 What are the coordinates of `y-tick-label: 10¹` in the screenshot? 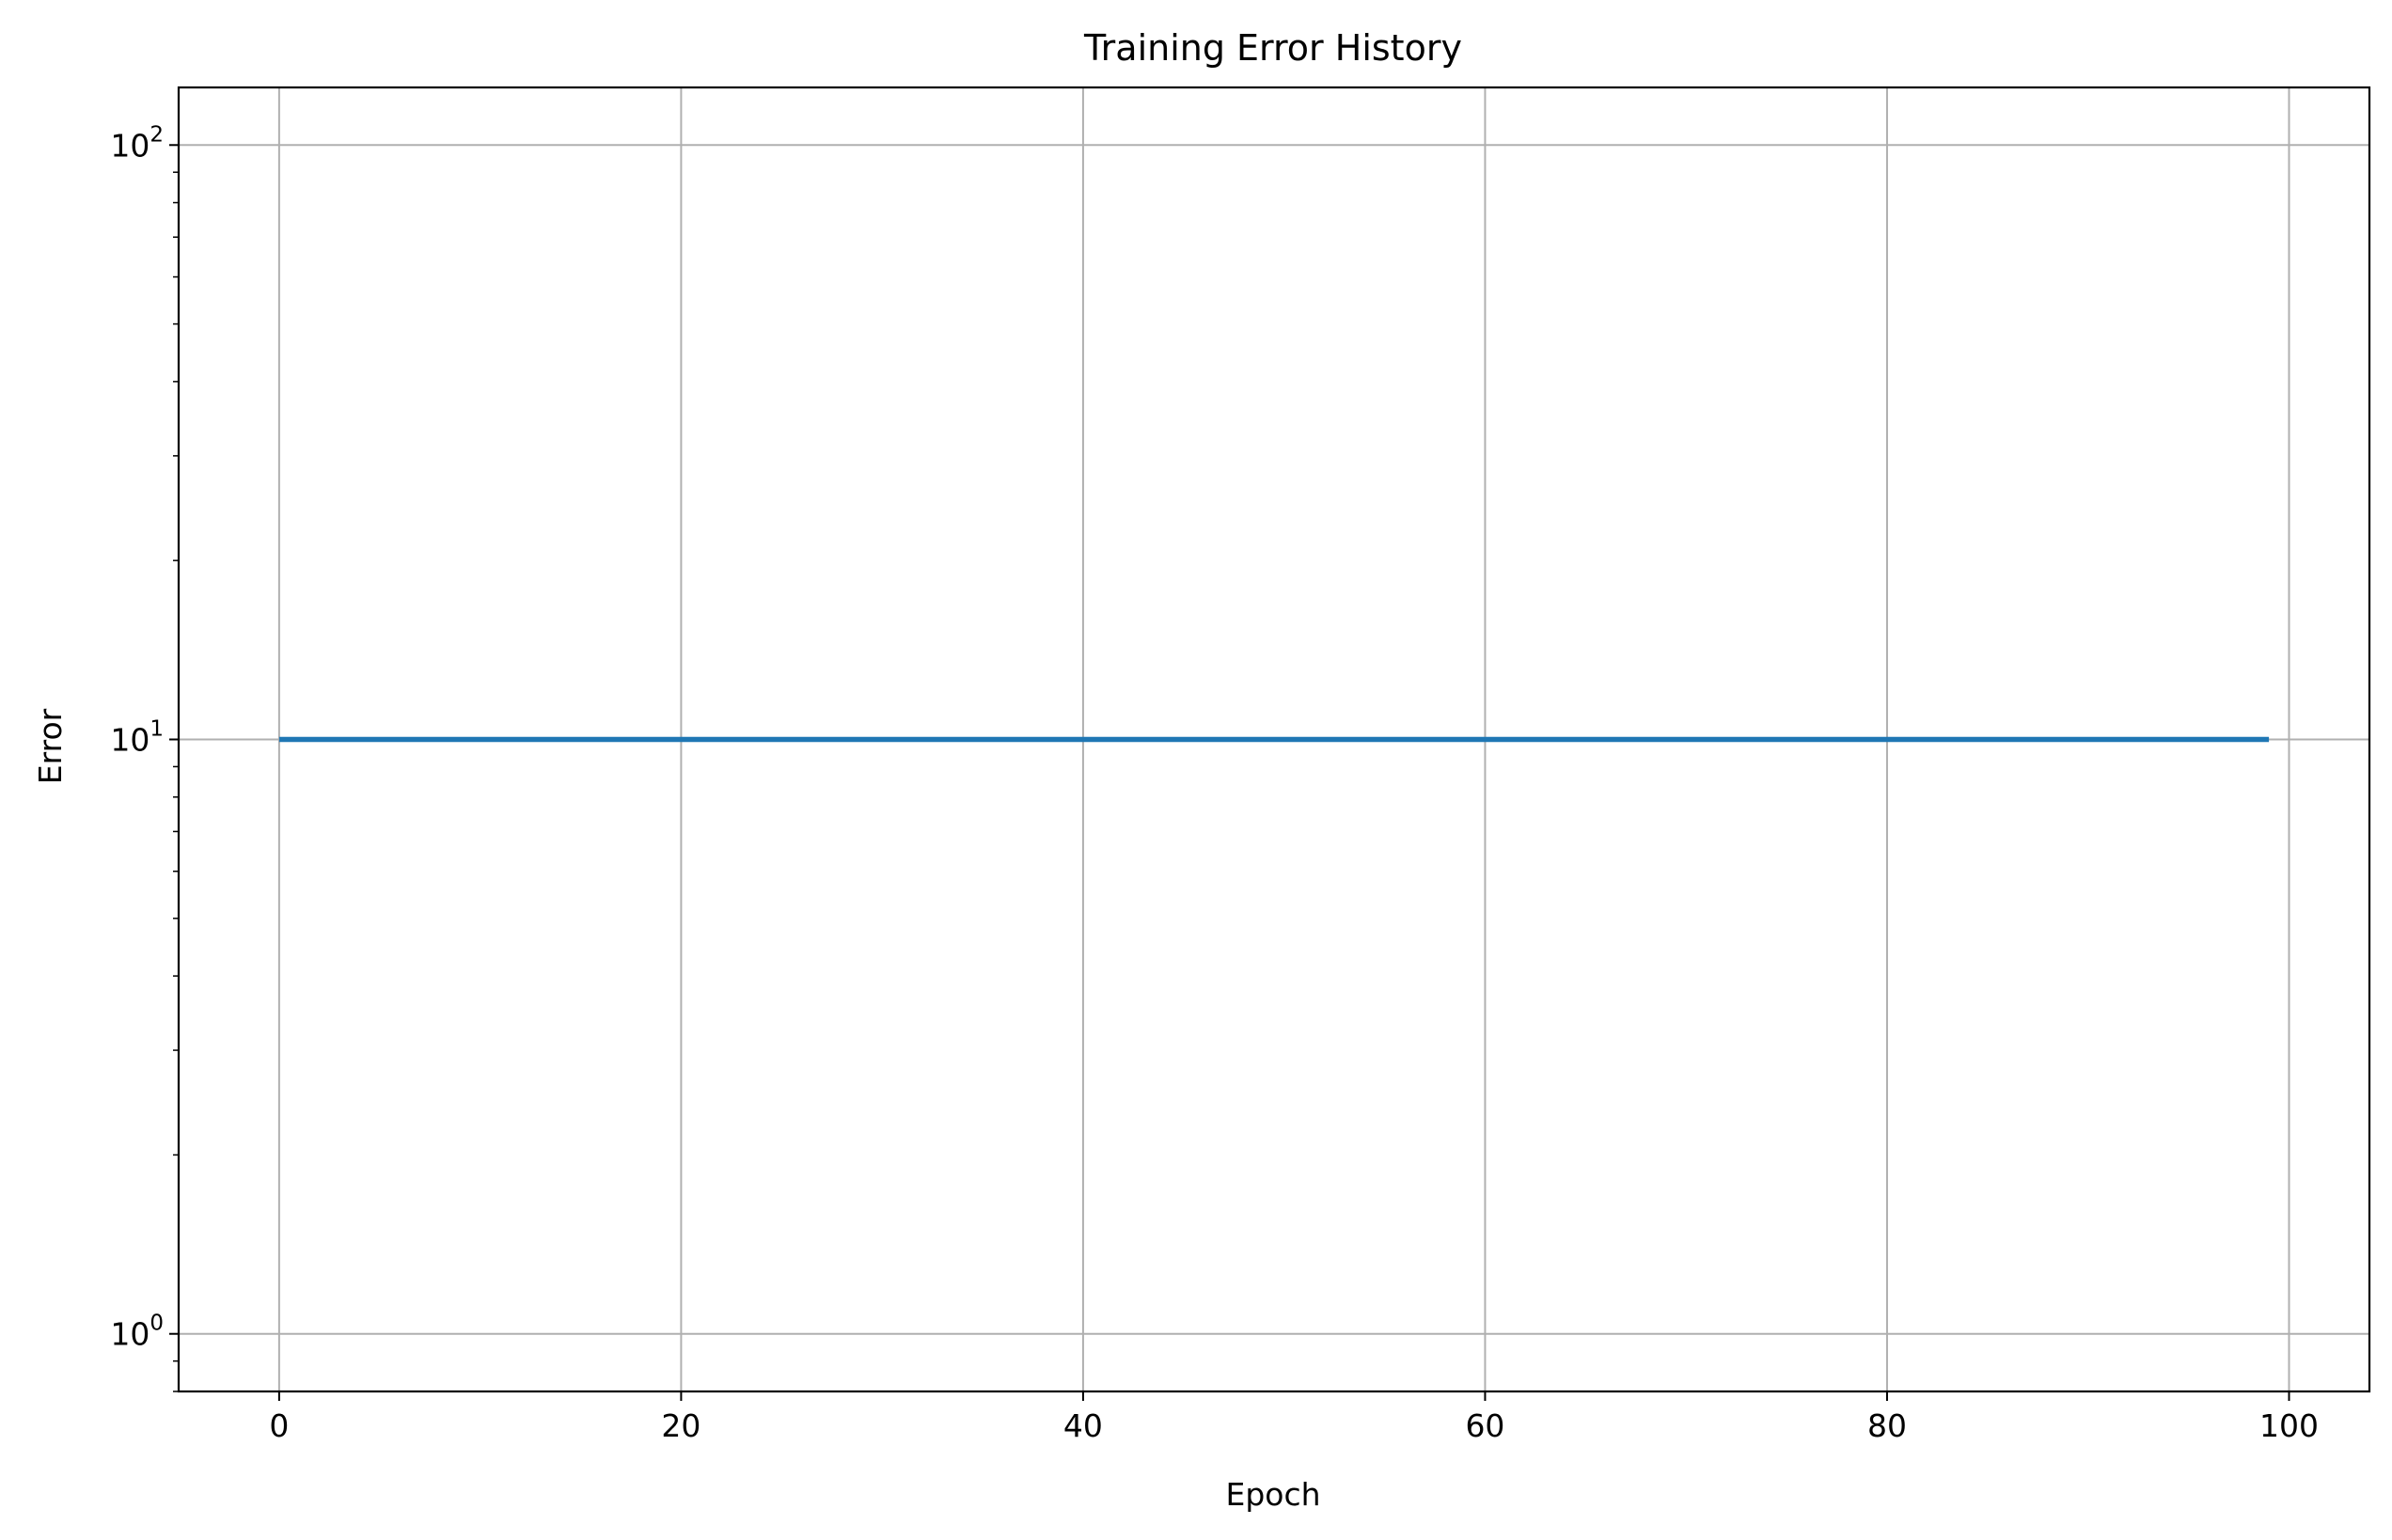 It's located at (137, 738).